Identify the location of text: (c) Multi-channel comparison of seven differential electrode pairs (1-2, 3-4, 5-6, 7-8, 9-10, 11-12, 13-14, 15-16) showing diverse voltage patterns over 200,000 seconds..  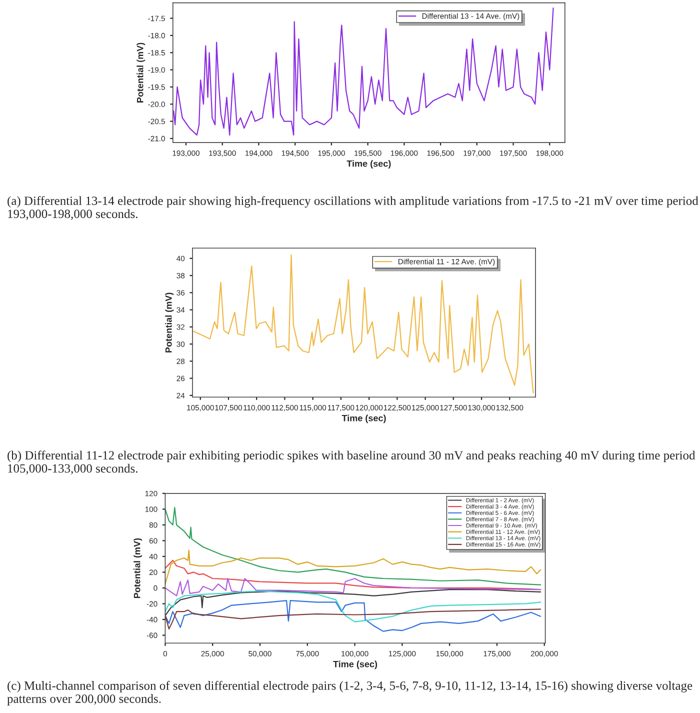
(349, 693).